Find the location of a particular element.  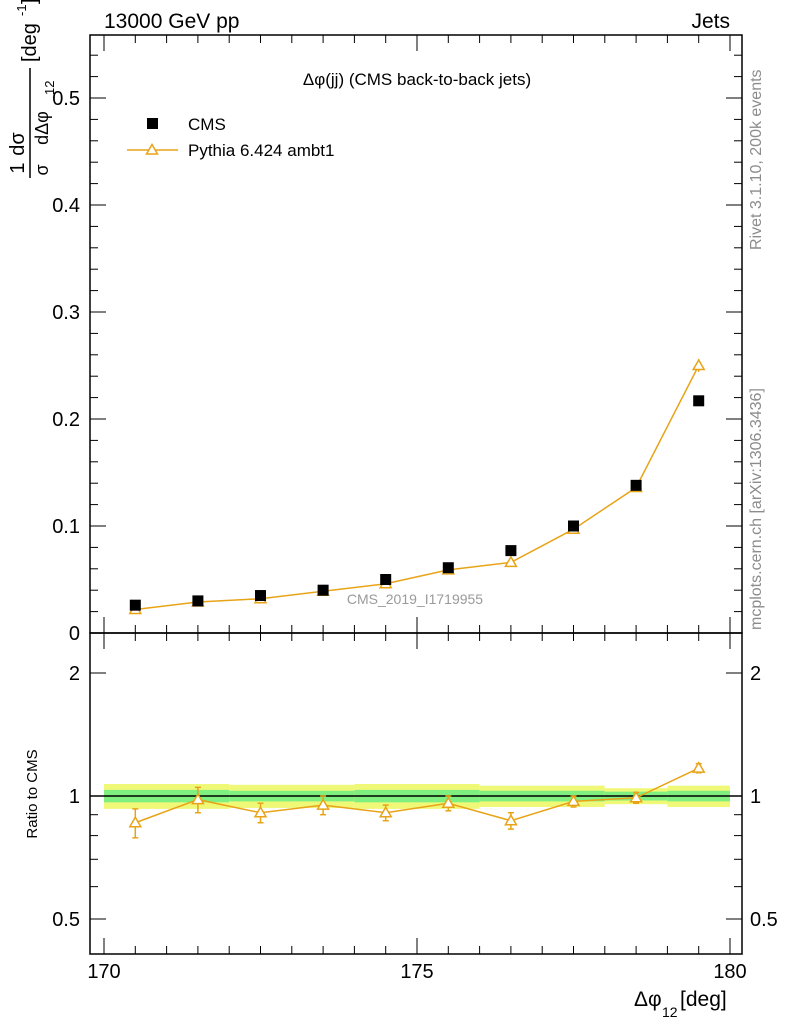

x-tick-label: 175 is located at coordinates (416, 972).